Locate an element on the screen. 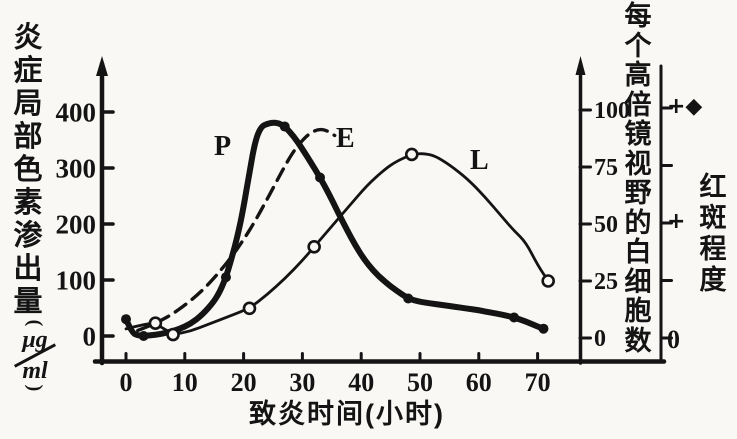 This screenshot has width=737, height=439. left-axis-tick-label: 400 is located at coordinates (76, 113).